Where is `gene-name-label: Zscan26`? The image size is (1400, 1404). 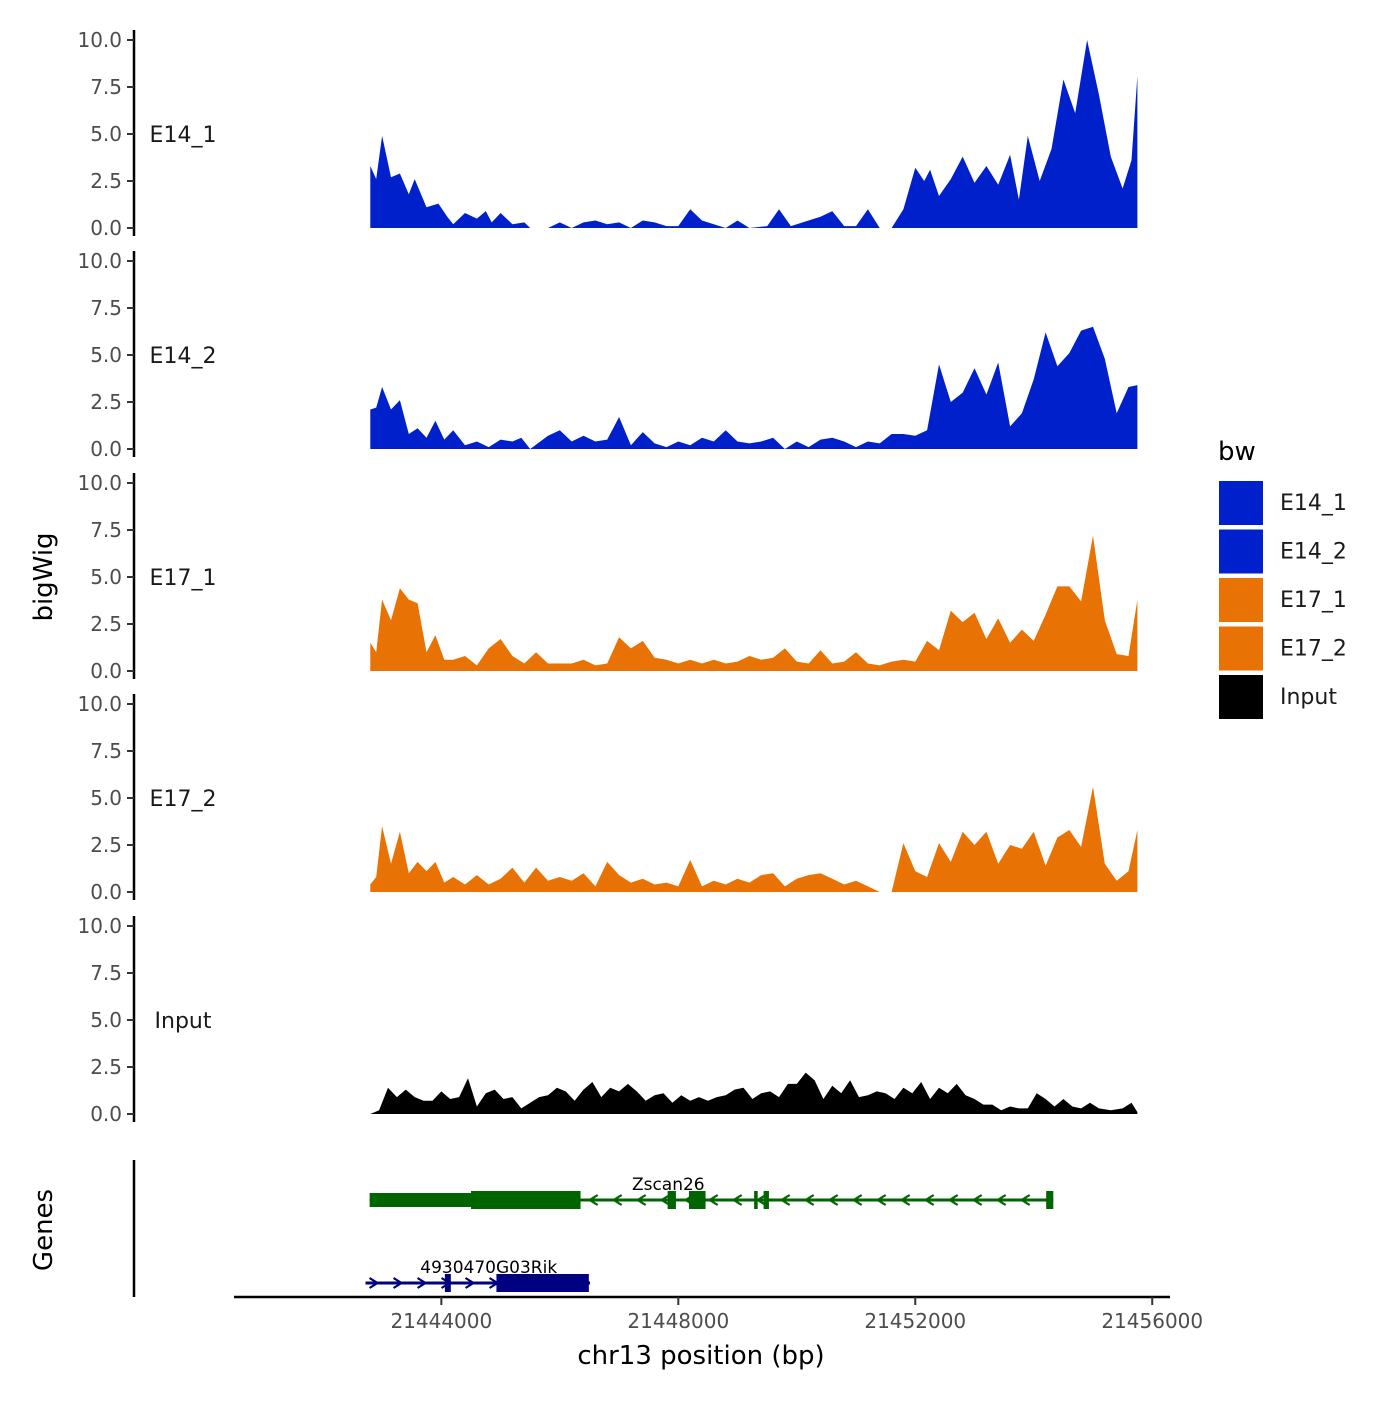 gene-name-label: Zscan26 is located at coordinates (668, 1185).